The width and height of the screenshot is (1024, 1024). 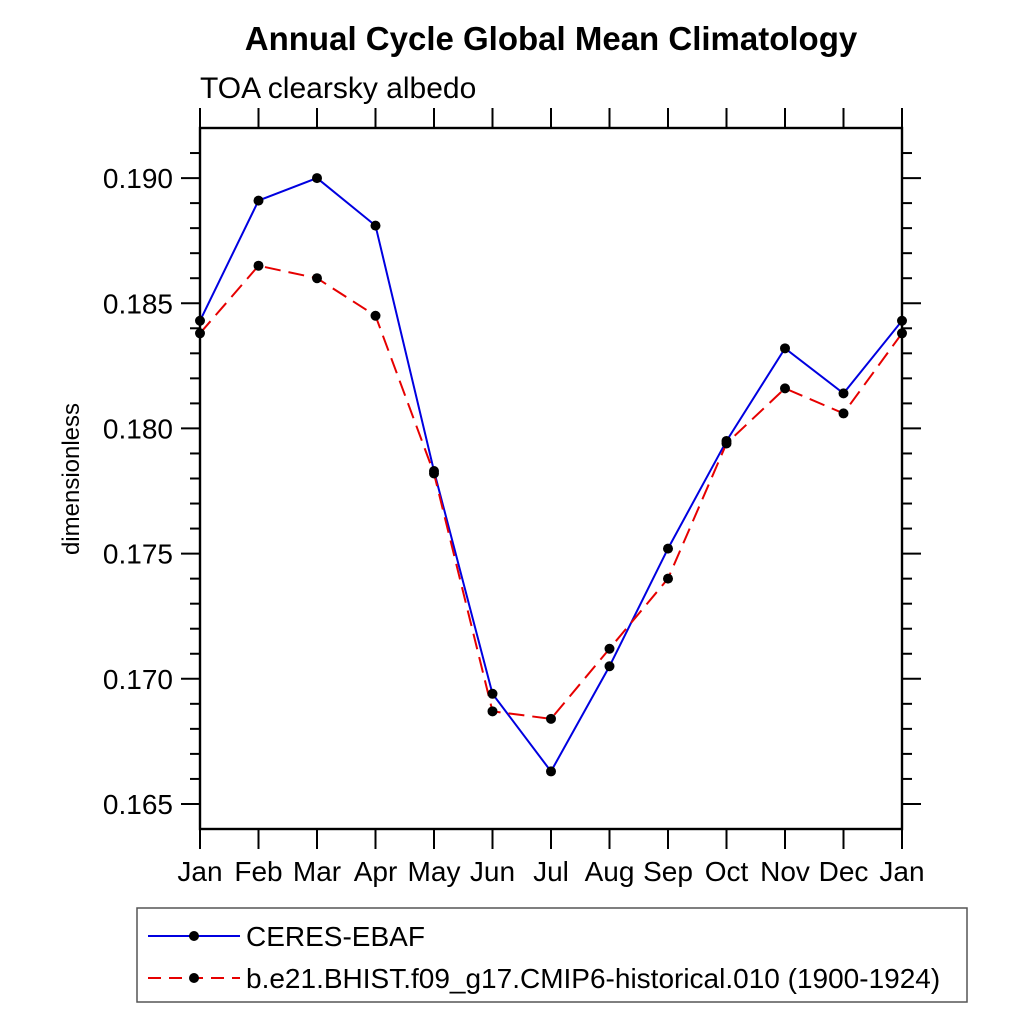 I want to click on x-tick-label: May, so click(x=434, y=871).